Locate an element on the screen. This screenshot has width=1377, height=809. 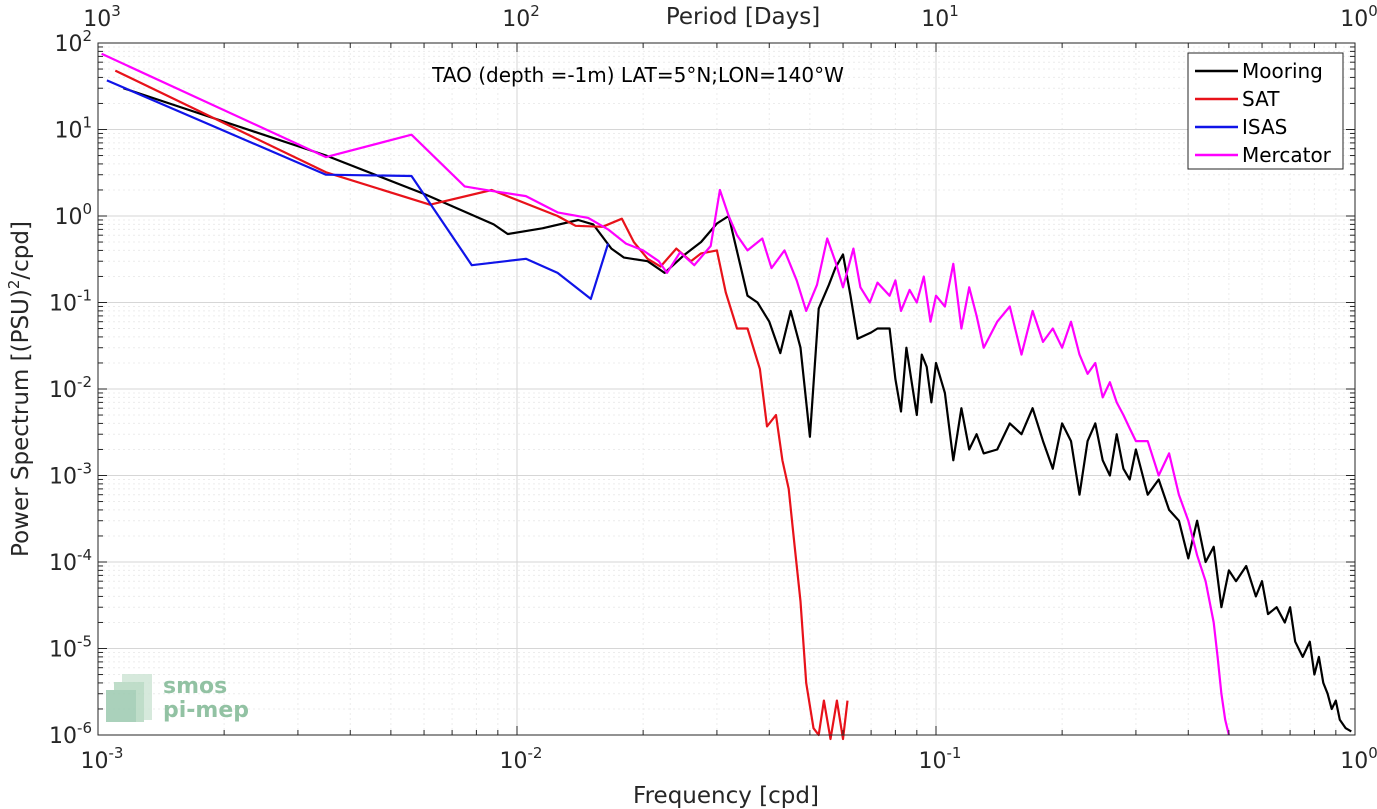
legend-box is located at coordinates (1265, 111).